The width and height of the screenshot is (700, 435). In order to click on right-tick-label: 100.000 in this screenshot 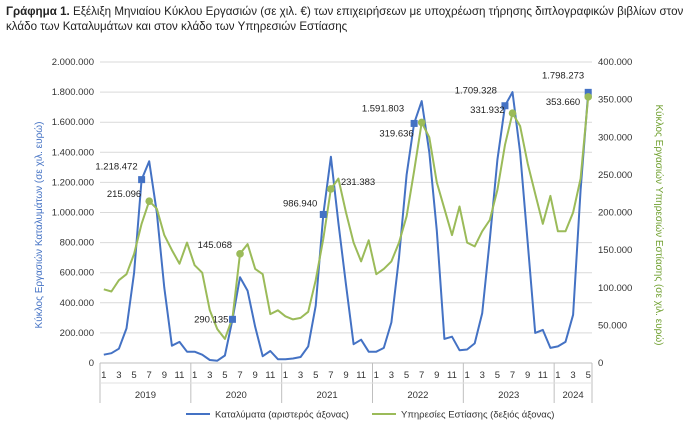, I will do `click(615, 288)`.